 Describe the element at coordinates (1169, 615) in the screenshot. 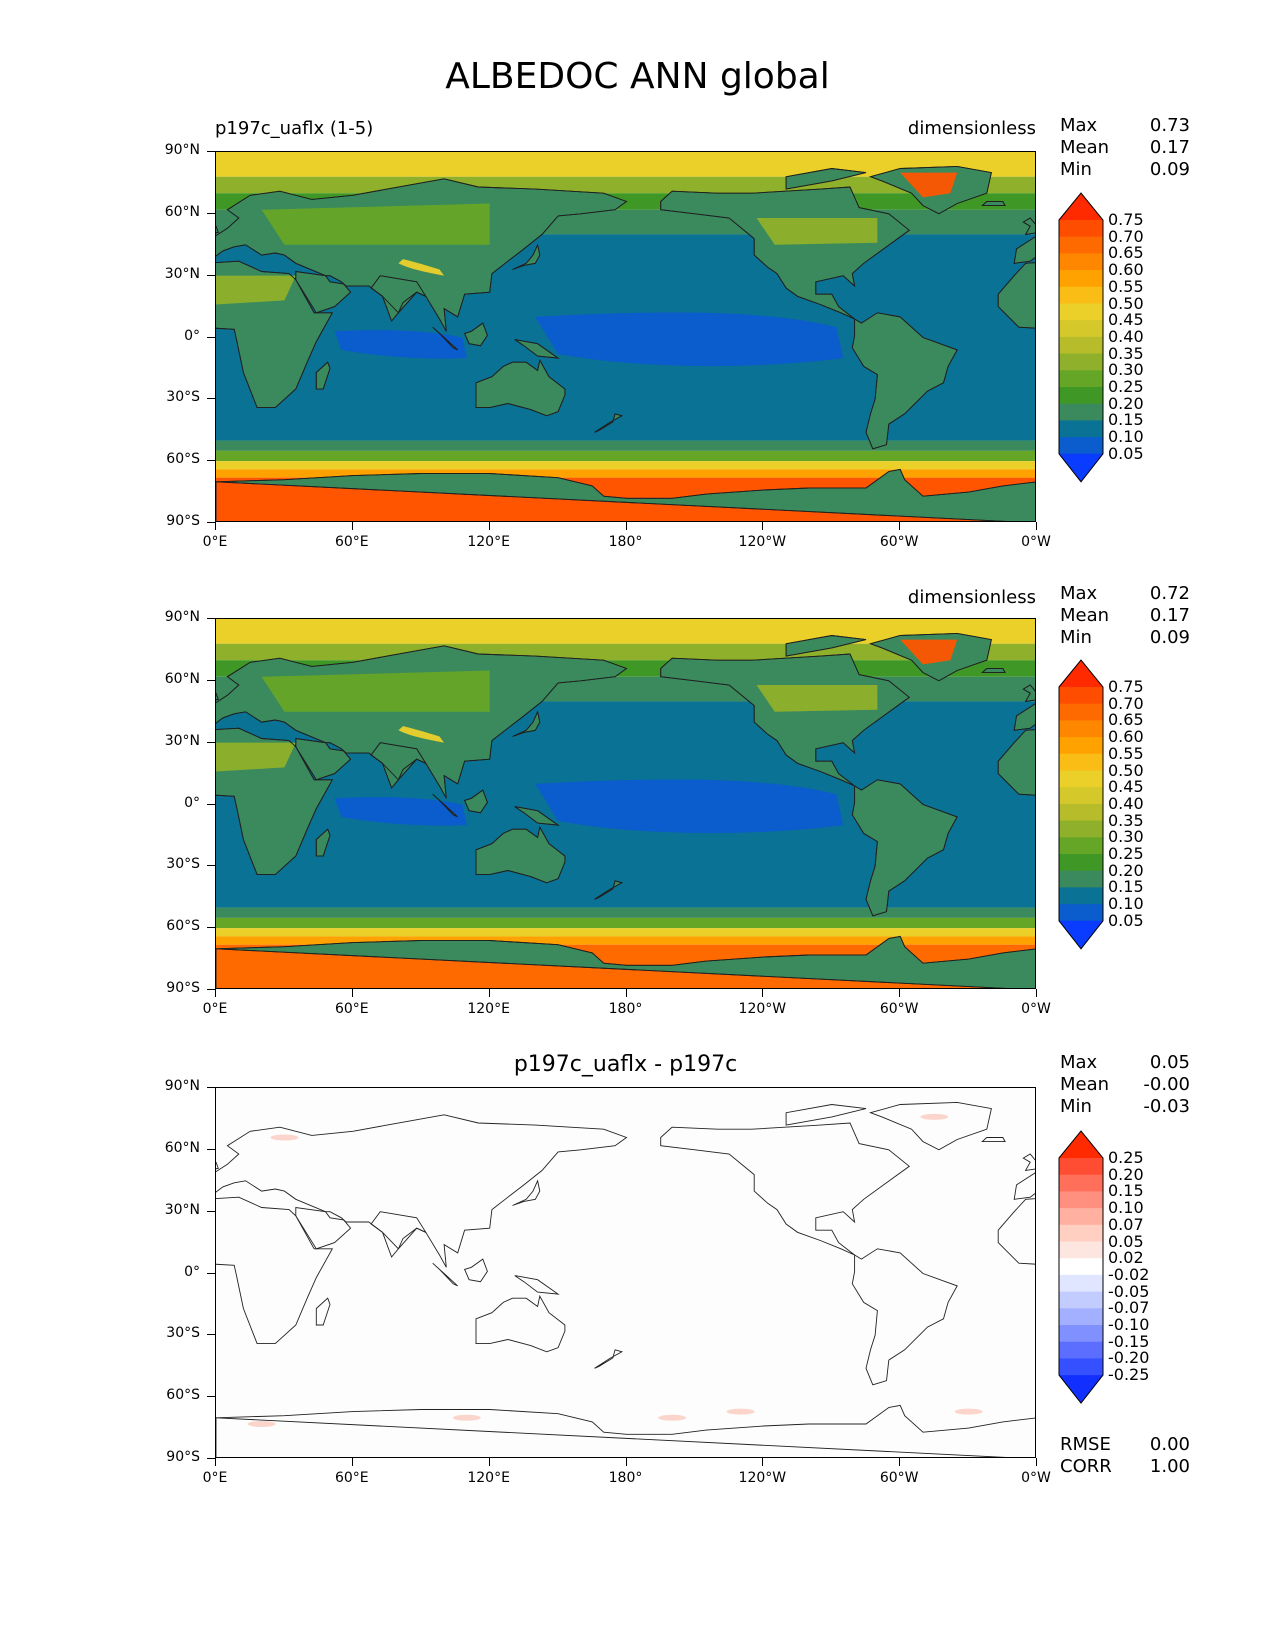

I see `stat-value: 0.17` at that location.